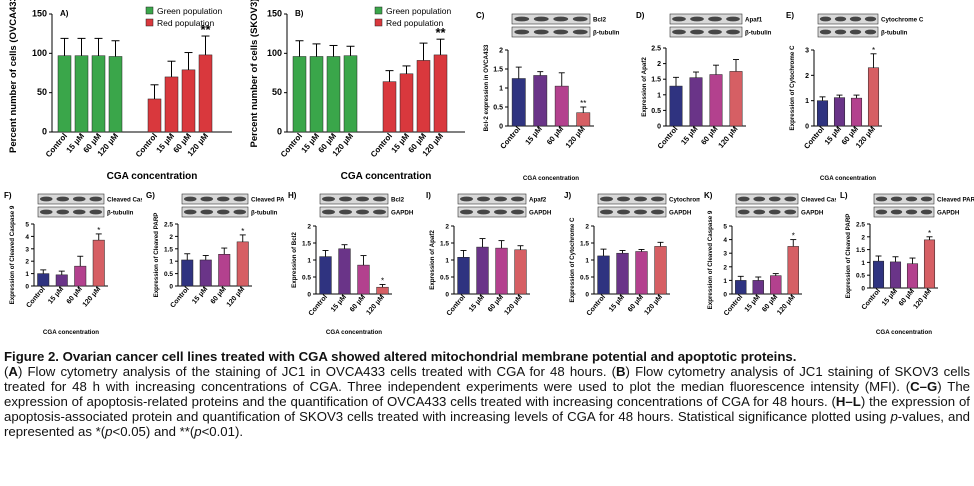  Describe the element at coordinates (567, 195) in the screenshot. I see `panel-letter: J)` at that location.